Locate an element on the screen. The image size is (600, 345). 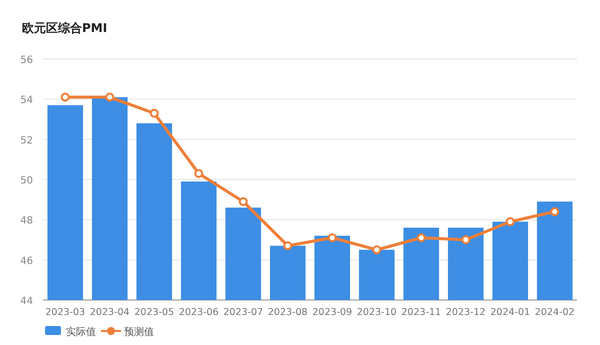
y-tick-label: 48 is located at coordinates (26, 221).